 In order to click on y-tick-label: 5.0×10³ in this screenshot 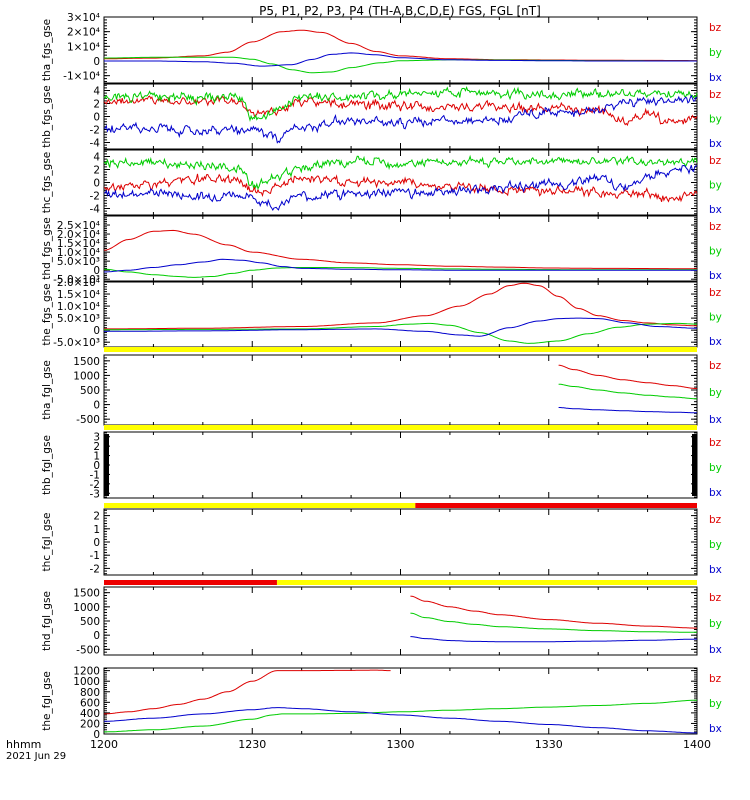, I will do `click(78, 319)`.